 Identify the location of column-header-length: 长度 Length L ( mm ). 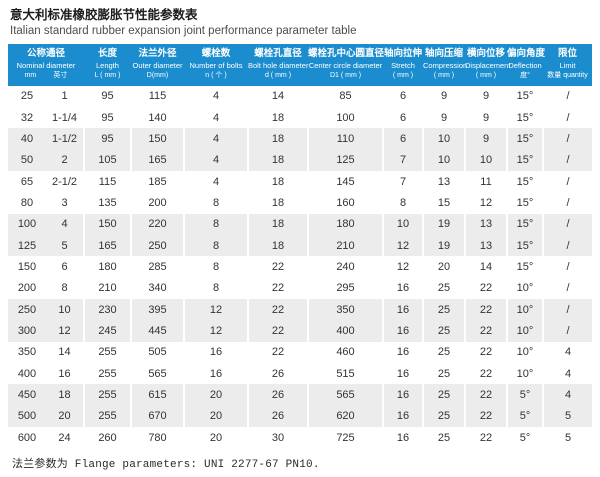
(107, 64).